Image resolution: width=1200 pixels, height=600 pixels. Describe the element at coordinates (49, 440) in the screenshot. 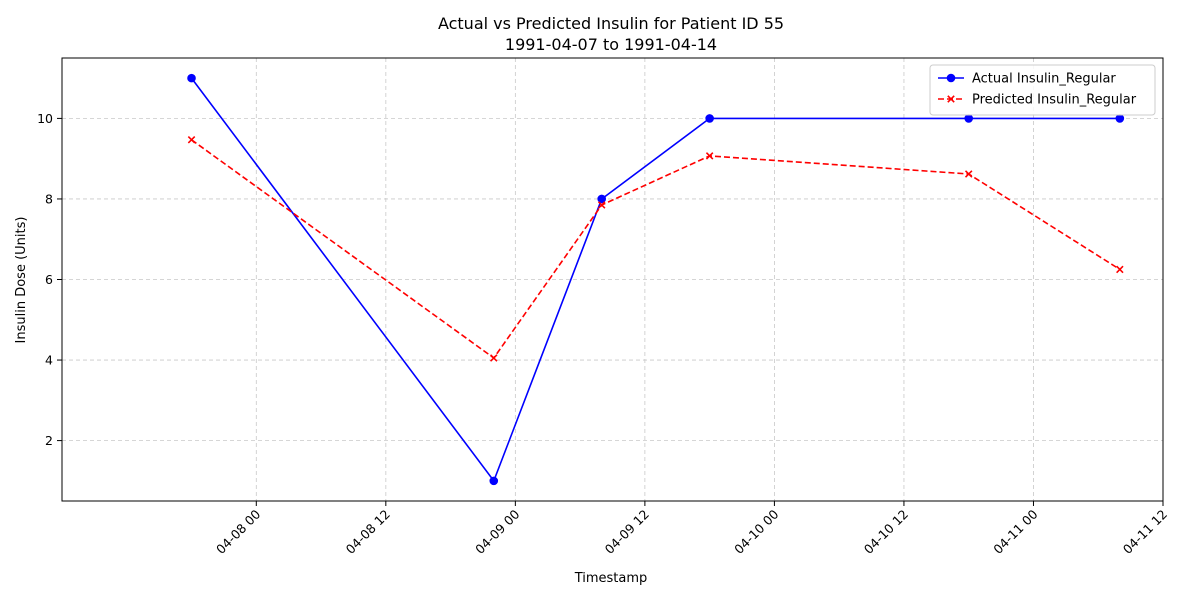

I see `y-tick-label: 2` at that location.